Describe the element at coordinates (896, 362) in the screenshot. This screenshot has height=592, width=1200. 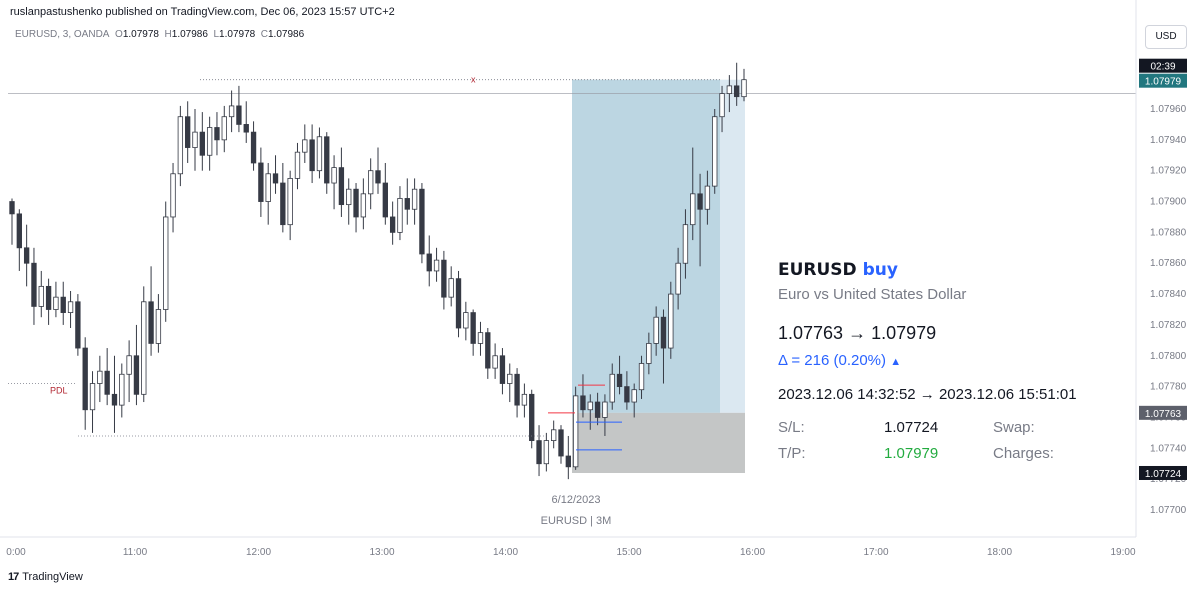
I see `chevron-up-icon: ▲` at that location.